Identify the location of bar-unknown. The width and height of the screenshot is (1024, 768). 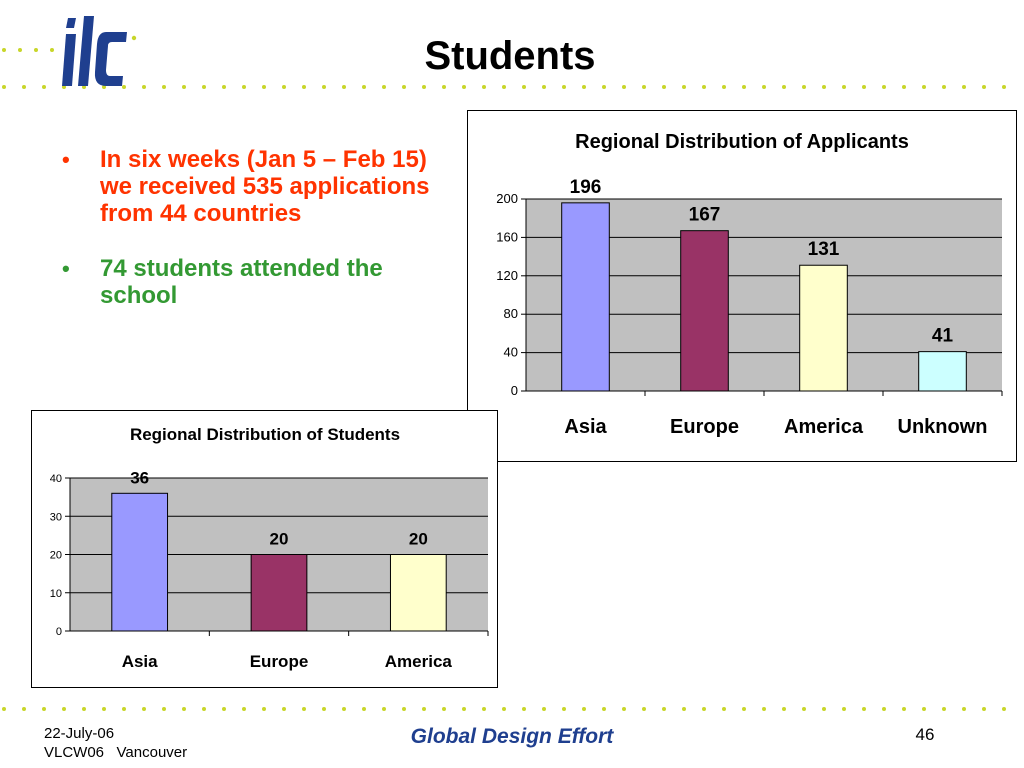
(942, 371).